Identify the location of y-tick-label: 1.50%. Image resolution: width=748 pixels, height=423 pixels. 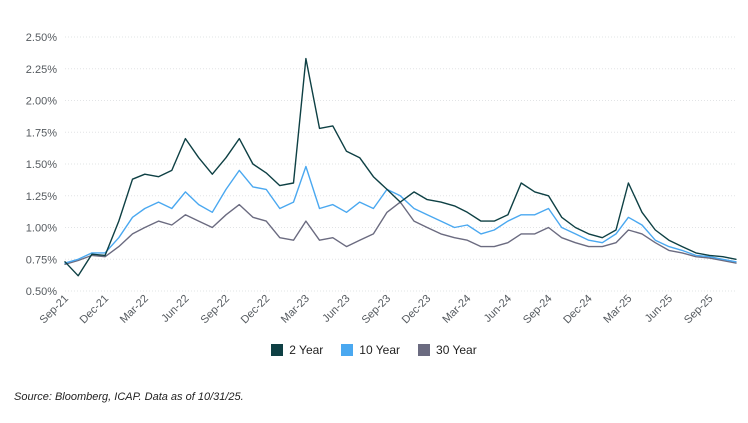
(41, 165).